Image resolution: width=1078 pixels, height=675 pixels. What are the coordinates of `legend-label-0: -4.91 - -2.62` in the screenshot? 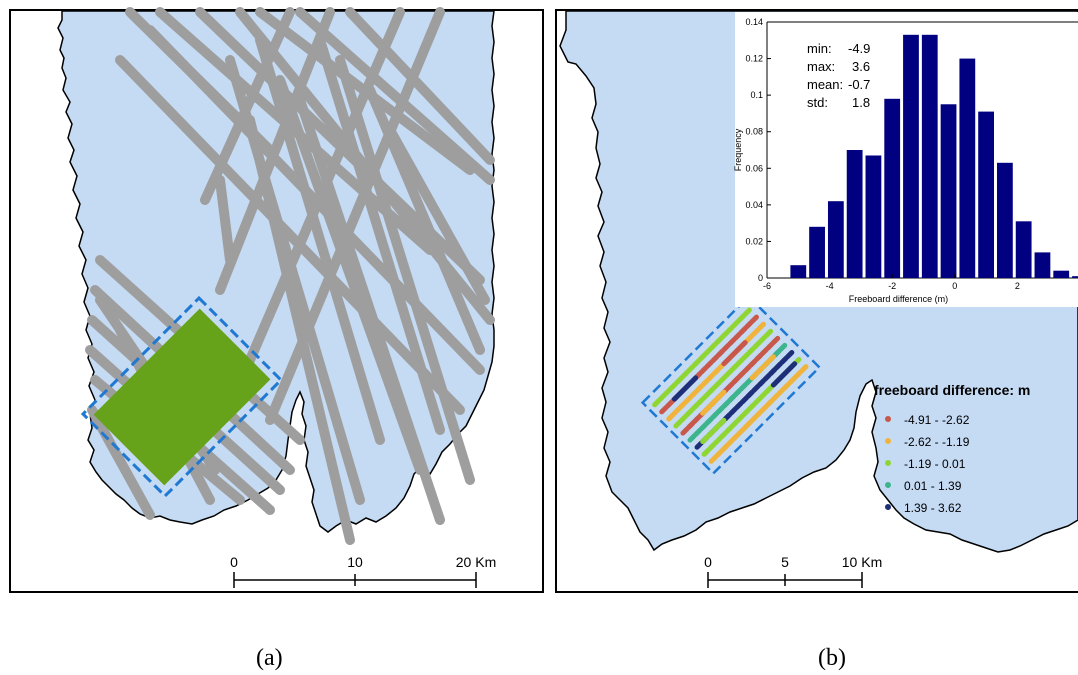 It's located at (937, 420).